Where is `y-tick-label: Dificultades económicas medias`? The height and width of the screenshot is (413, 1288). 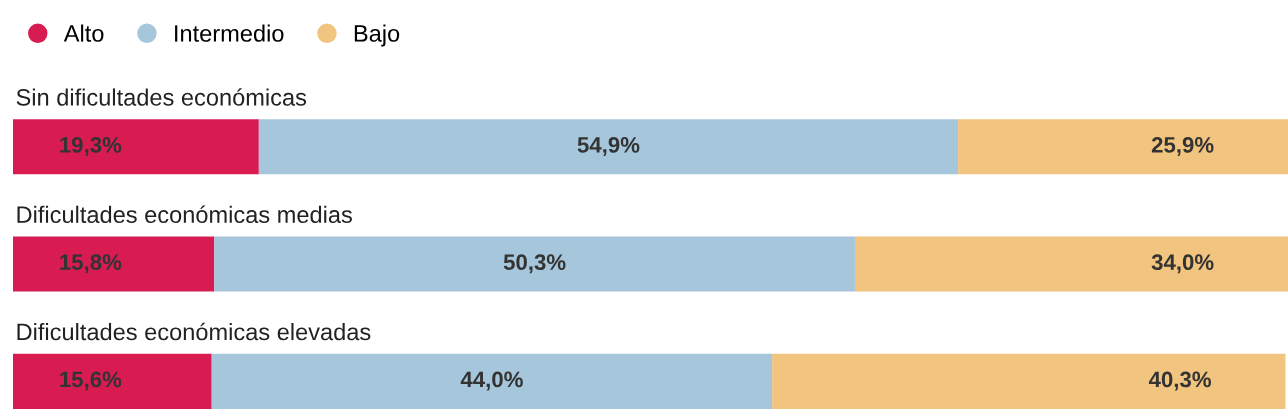 y-tick-label: Dificultades económicas medias is located at coordinates (184, 214).